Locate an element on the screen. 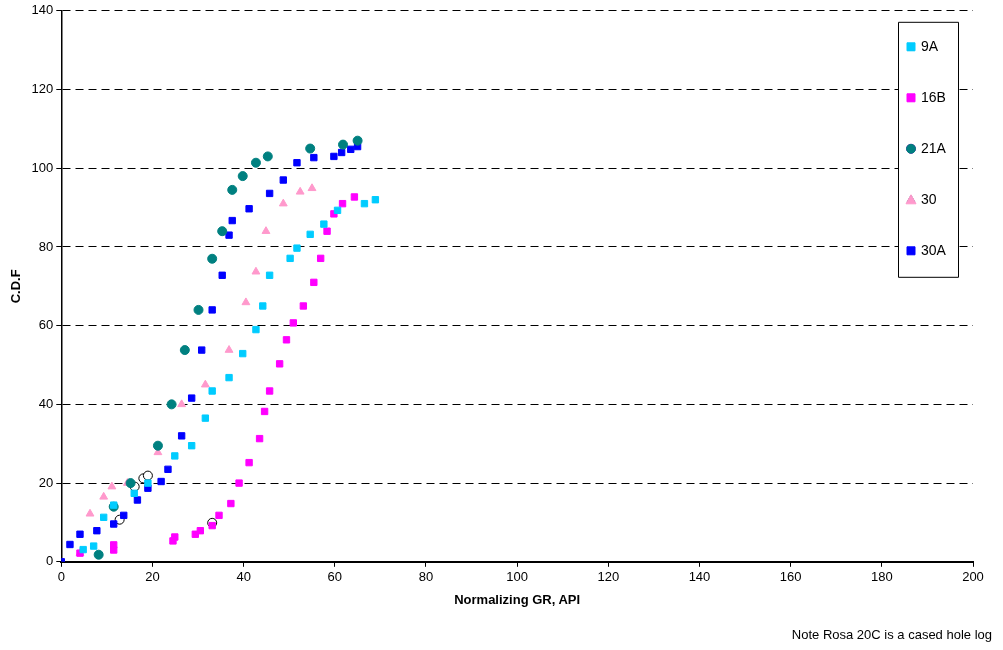  x-tick-label: 20 is located at coordinates (152, 577).